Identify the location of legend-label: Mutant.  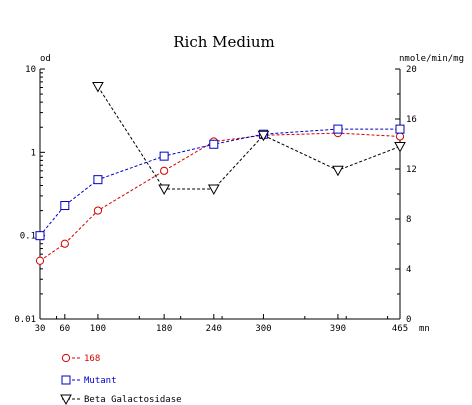
(100, 381).